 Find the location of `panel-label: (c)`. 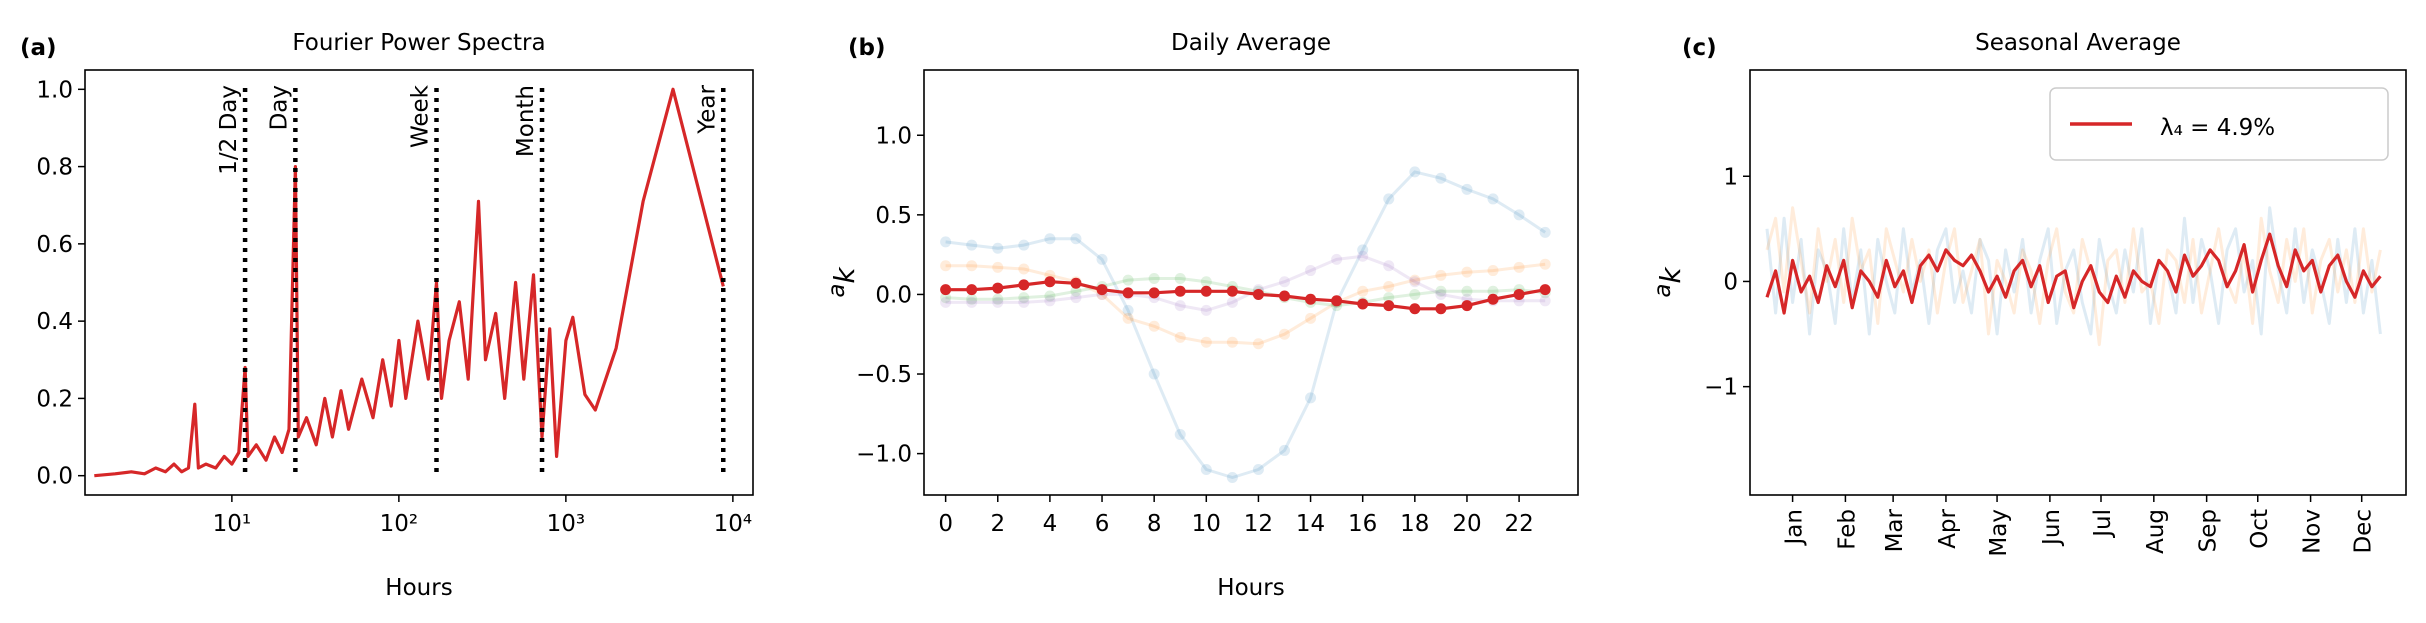

panel-label: (c) is located at coordinates (1699, 48).